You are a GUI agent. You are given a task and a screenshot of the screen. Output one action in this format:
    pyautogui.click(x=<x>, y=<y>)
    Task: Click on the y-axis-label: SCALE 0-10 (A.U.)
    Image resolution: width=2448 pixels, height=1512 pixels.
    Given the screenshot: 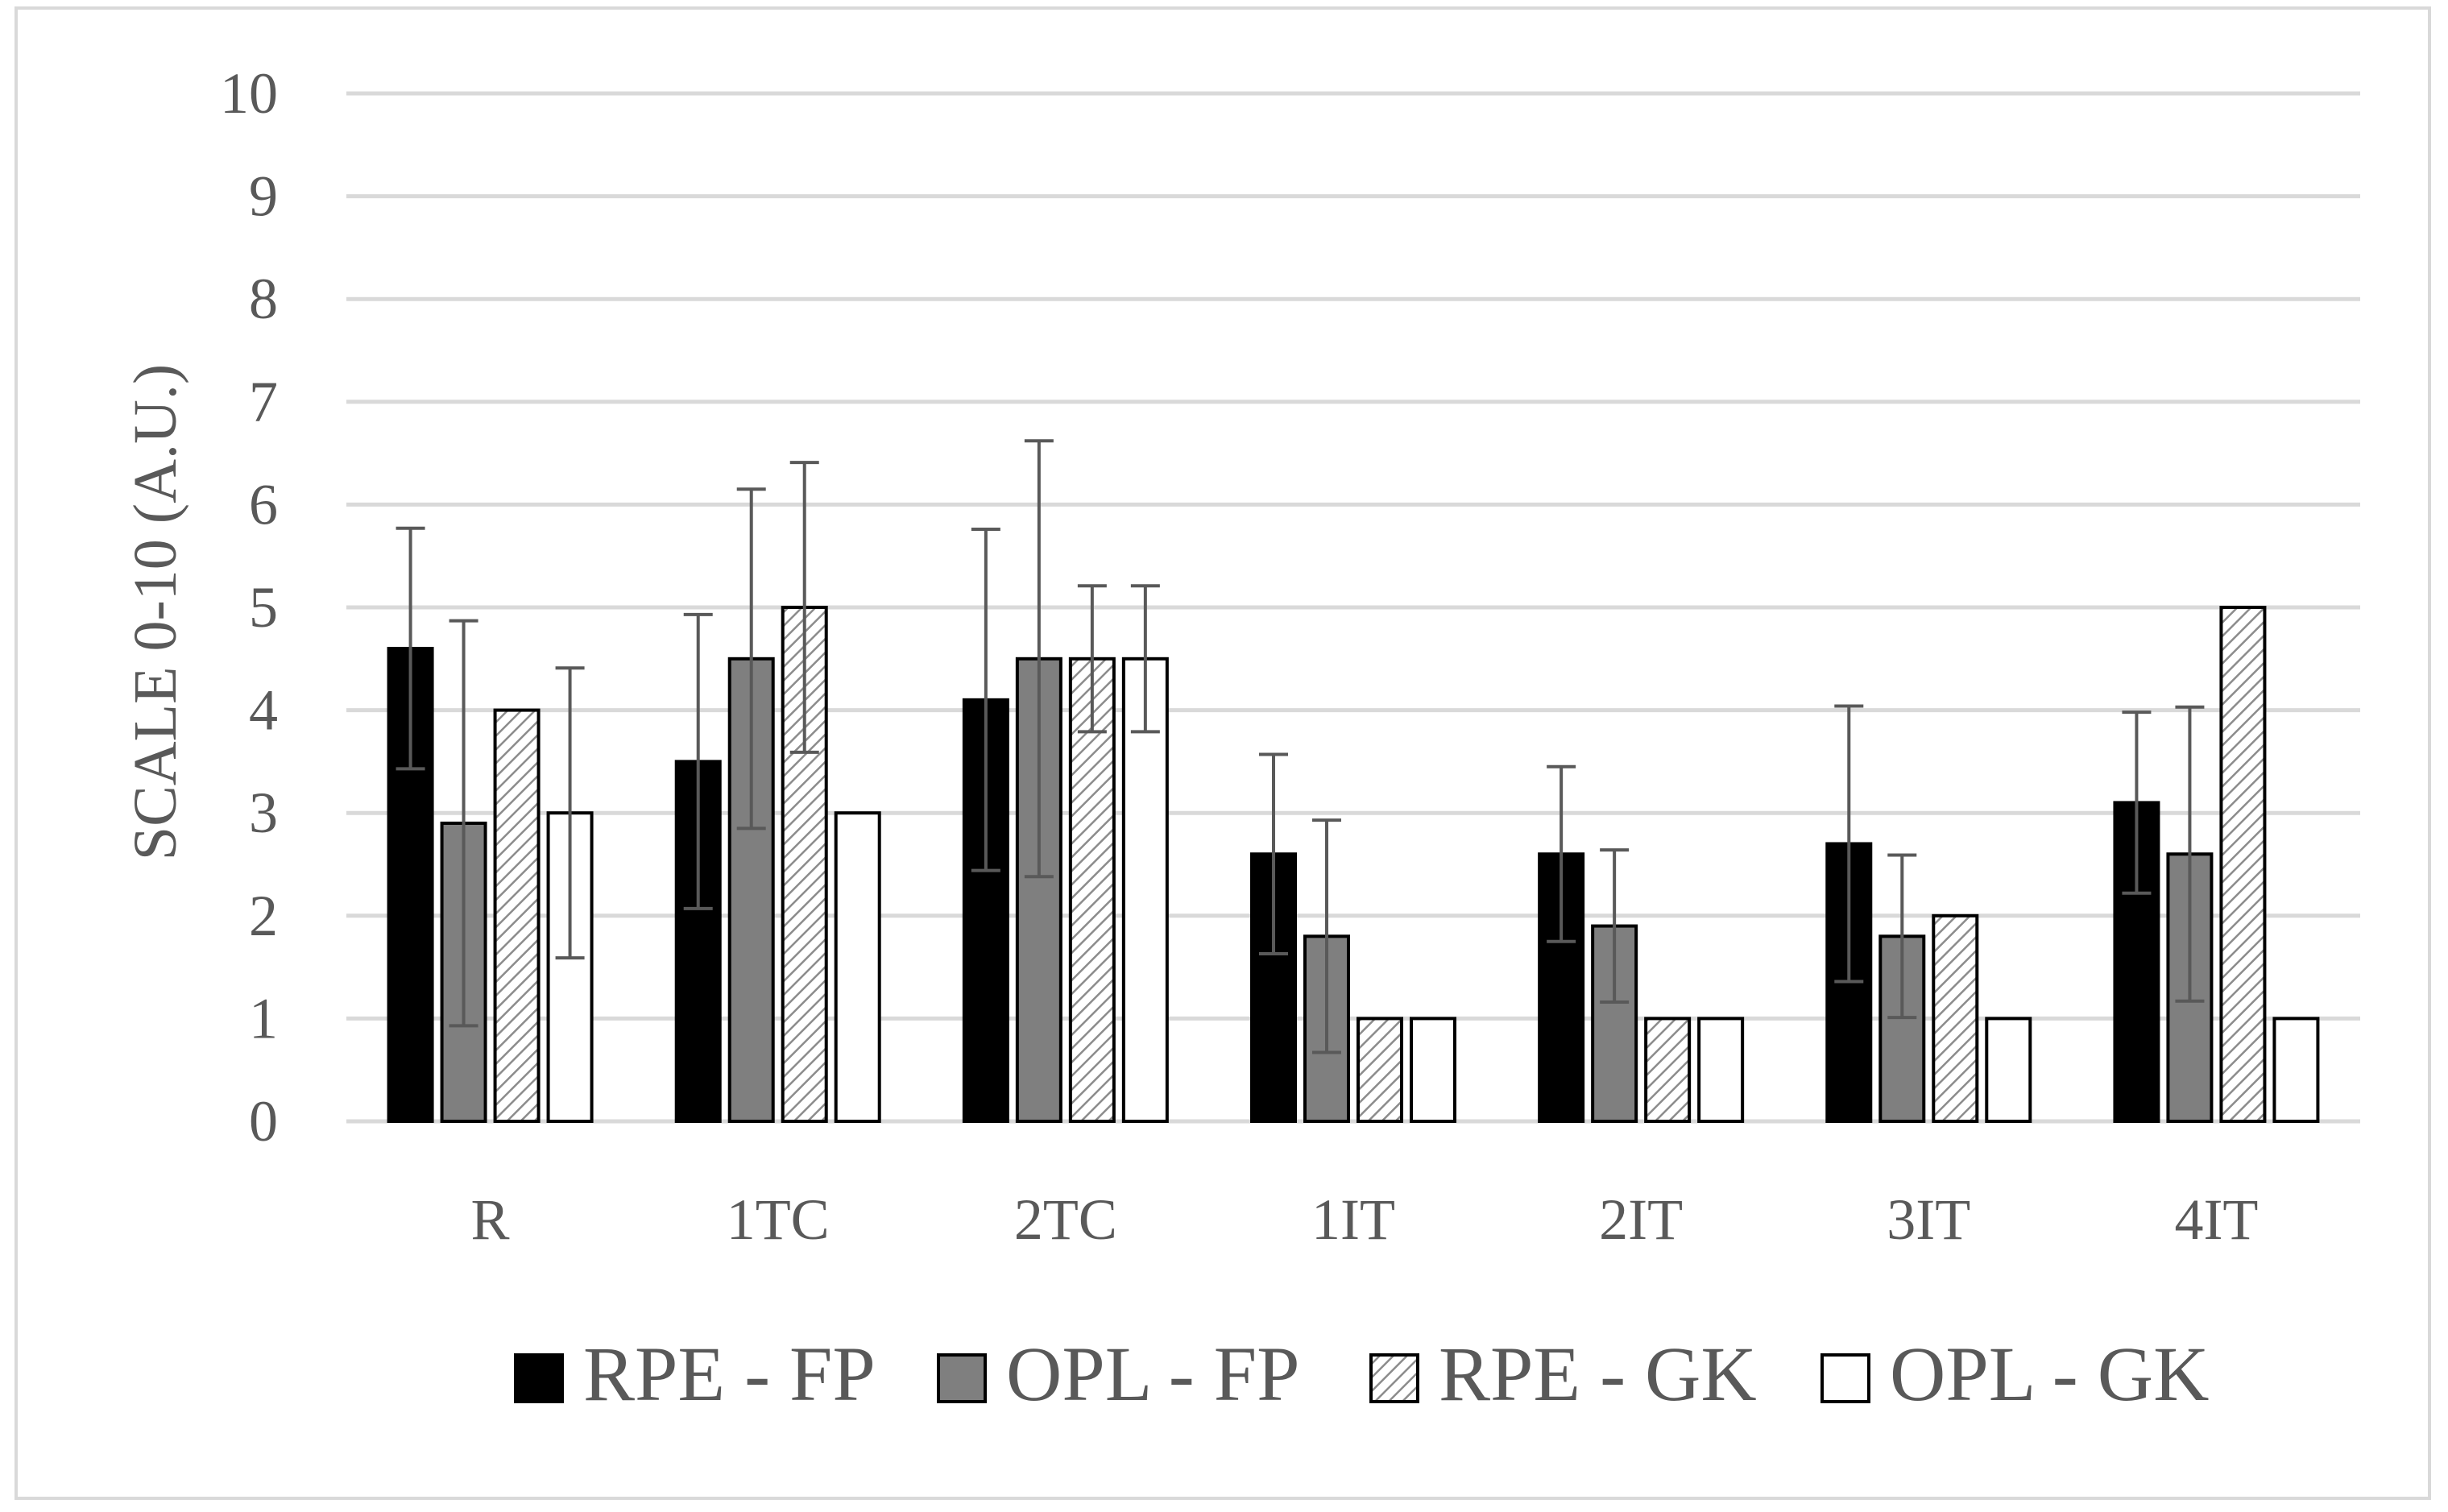 What is the action you would take?
    pyautogui.click(x=155, y=612)
    